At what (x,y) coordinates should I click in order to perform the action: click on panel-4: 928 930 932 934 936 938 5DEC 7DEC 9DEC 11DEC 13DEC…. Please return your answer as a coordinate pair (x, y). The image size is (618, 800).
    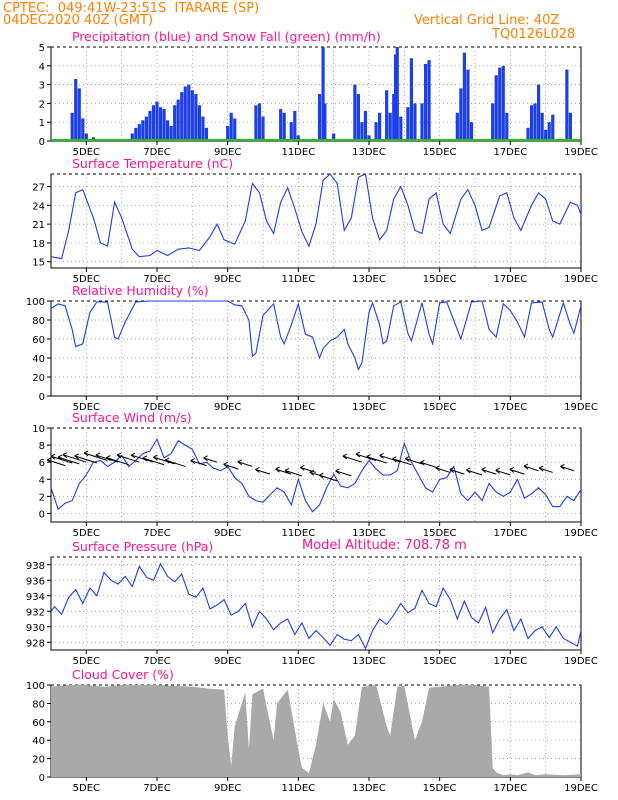
    Looking at the image, I should click on (312, 603).